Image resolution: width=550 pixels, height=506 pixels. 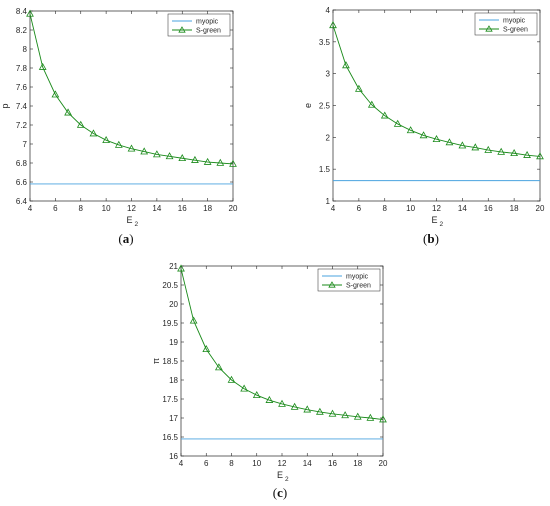 What do you see at coordinates (22, 201) in the screenshot?
I see `y-tick-label: 6.4` at bounding box center [22, 201].